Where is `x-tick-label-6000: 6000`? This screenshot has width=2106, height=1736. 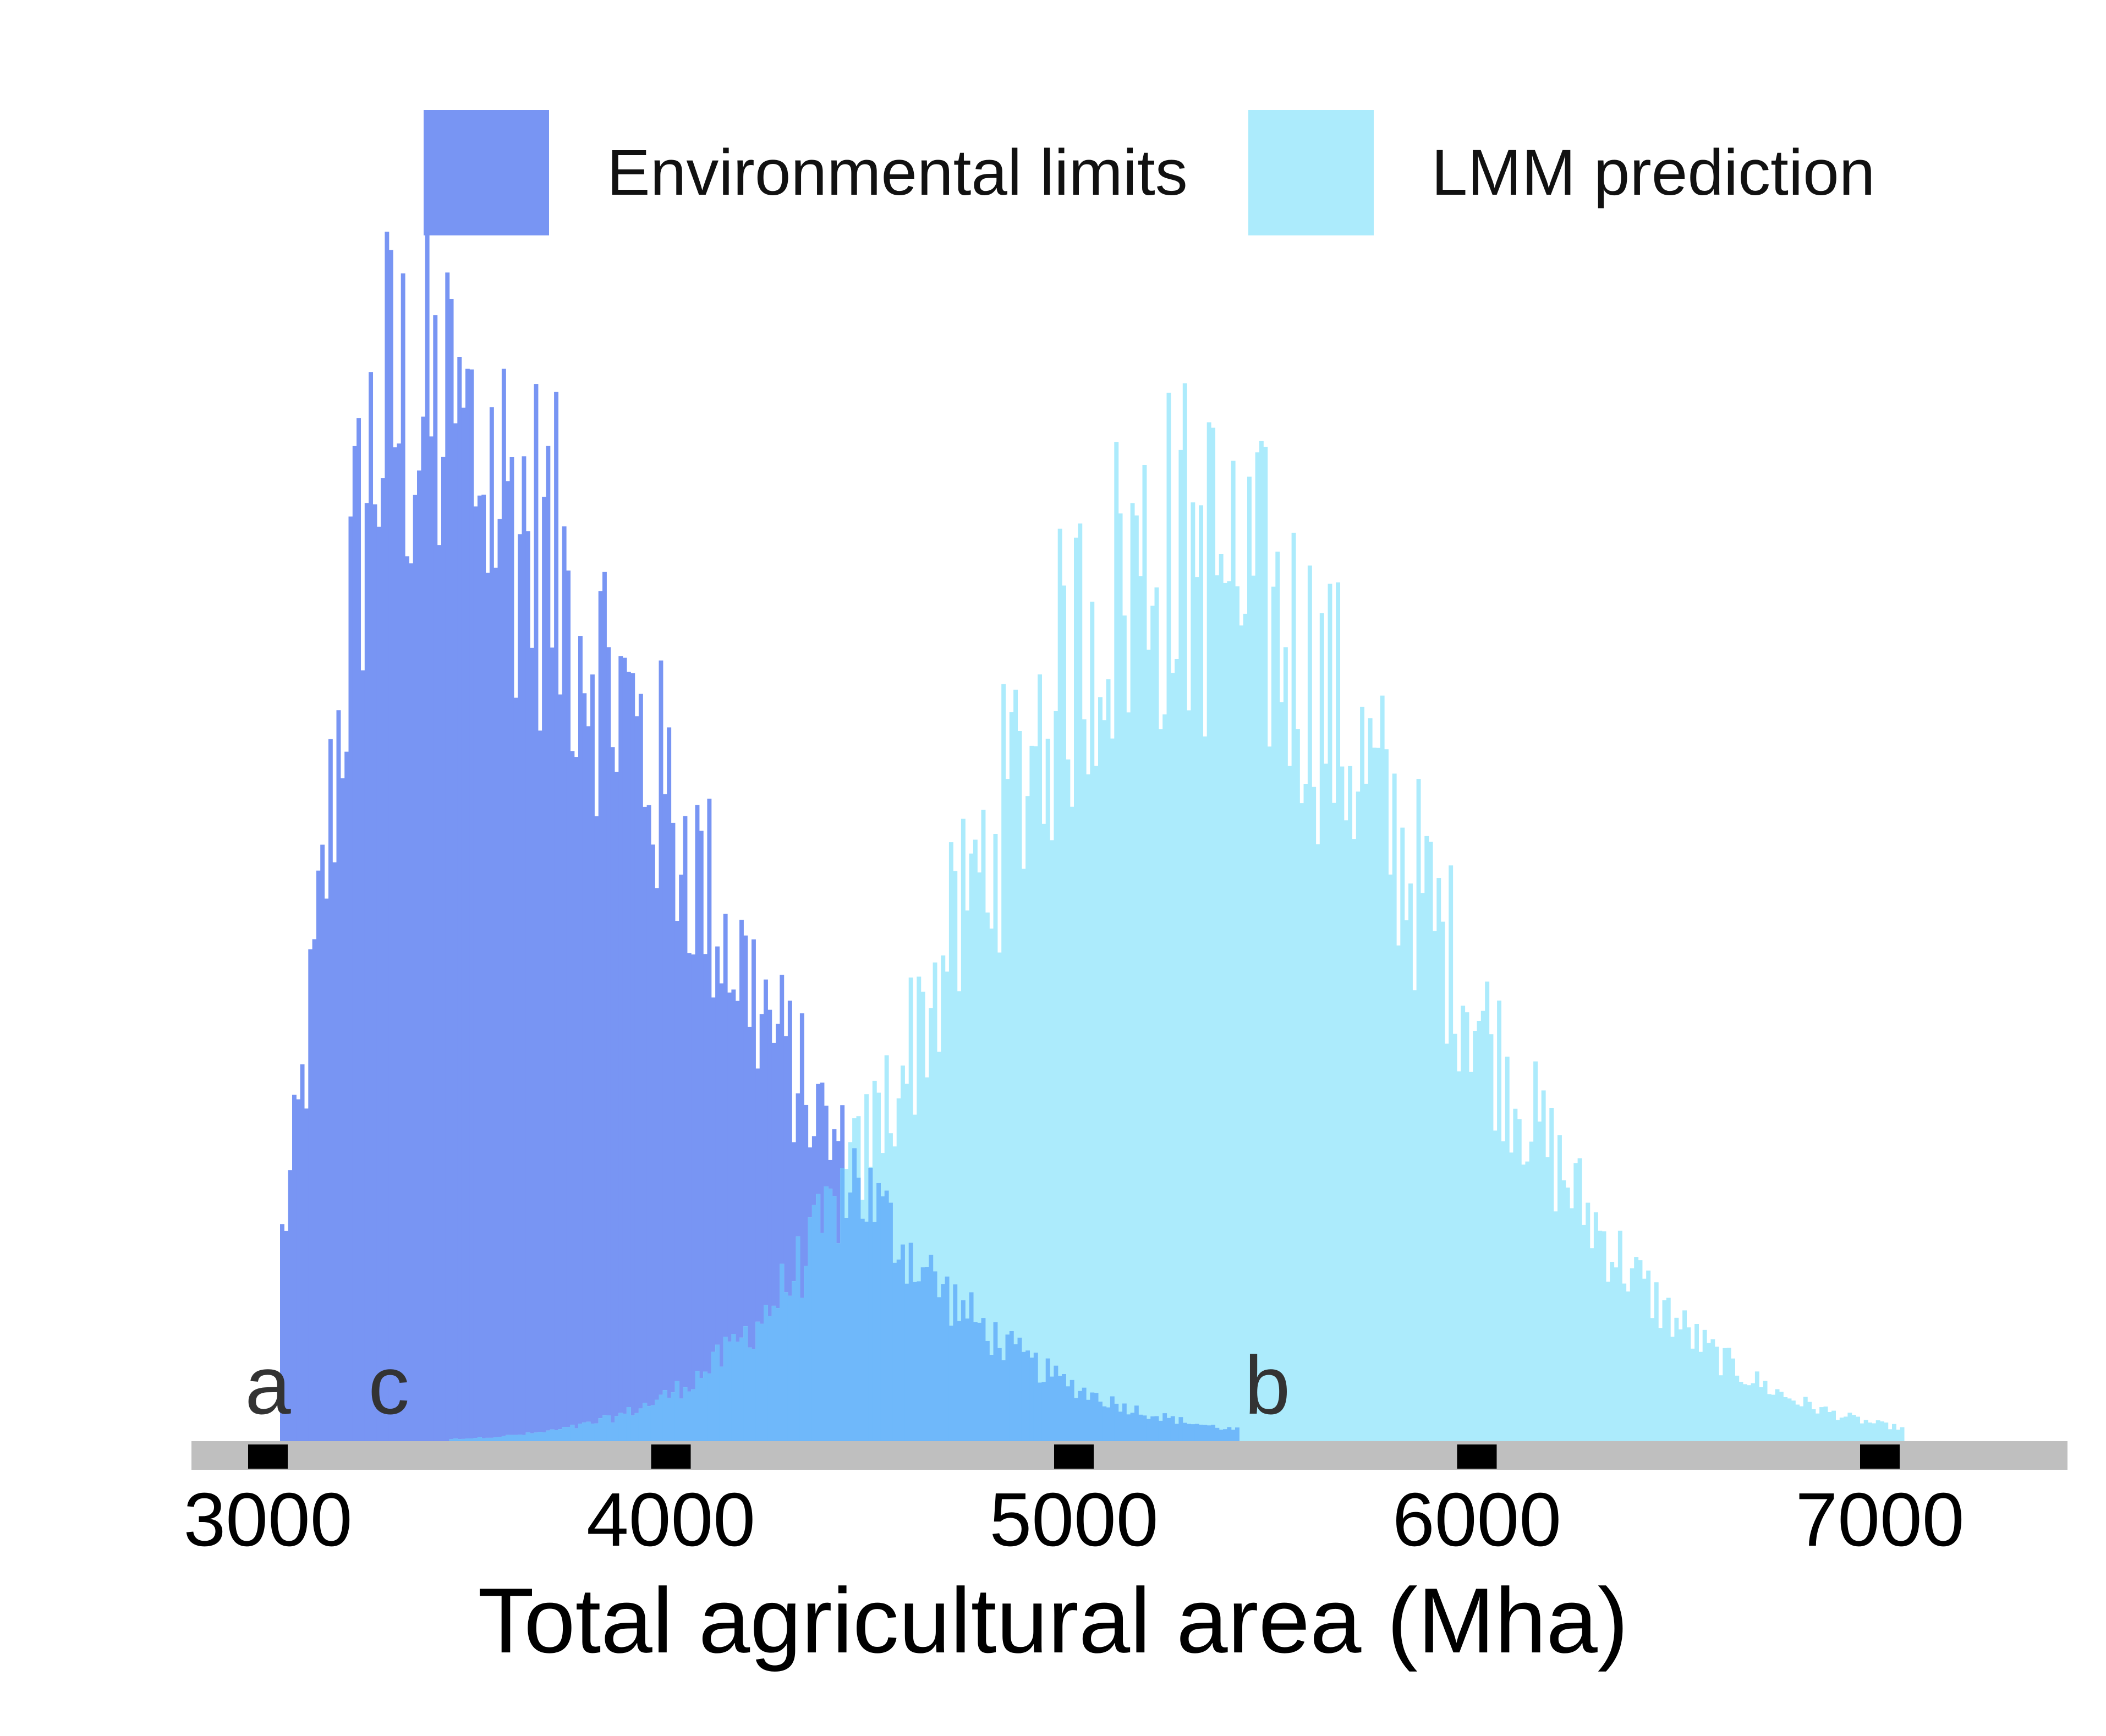
x-tick-label-6000: 6000 is located at coordinates (1476, 1519).